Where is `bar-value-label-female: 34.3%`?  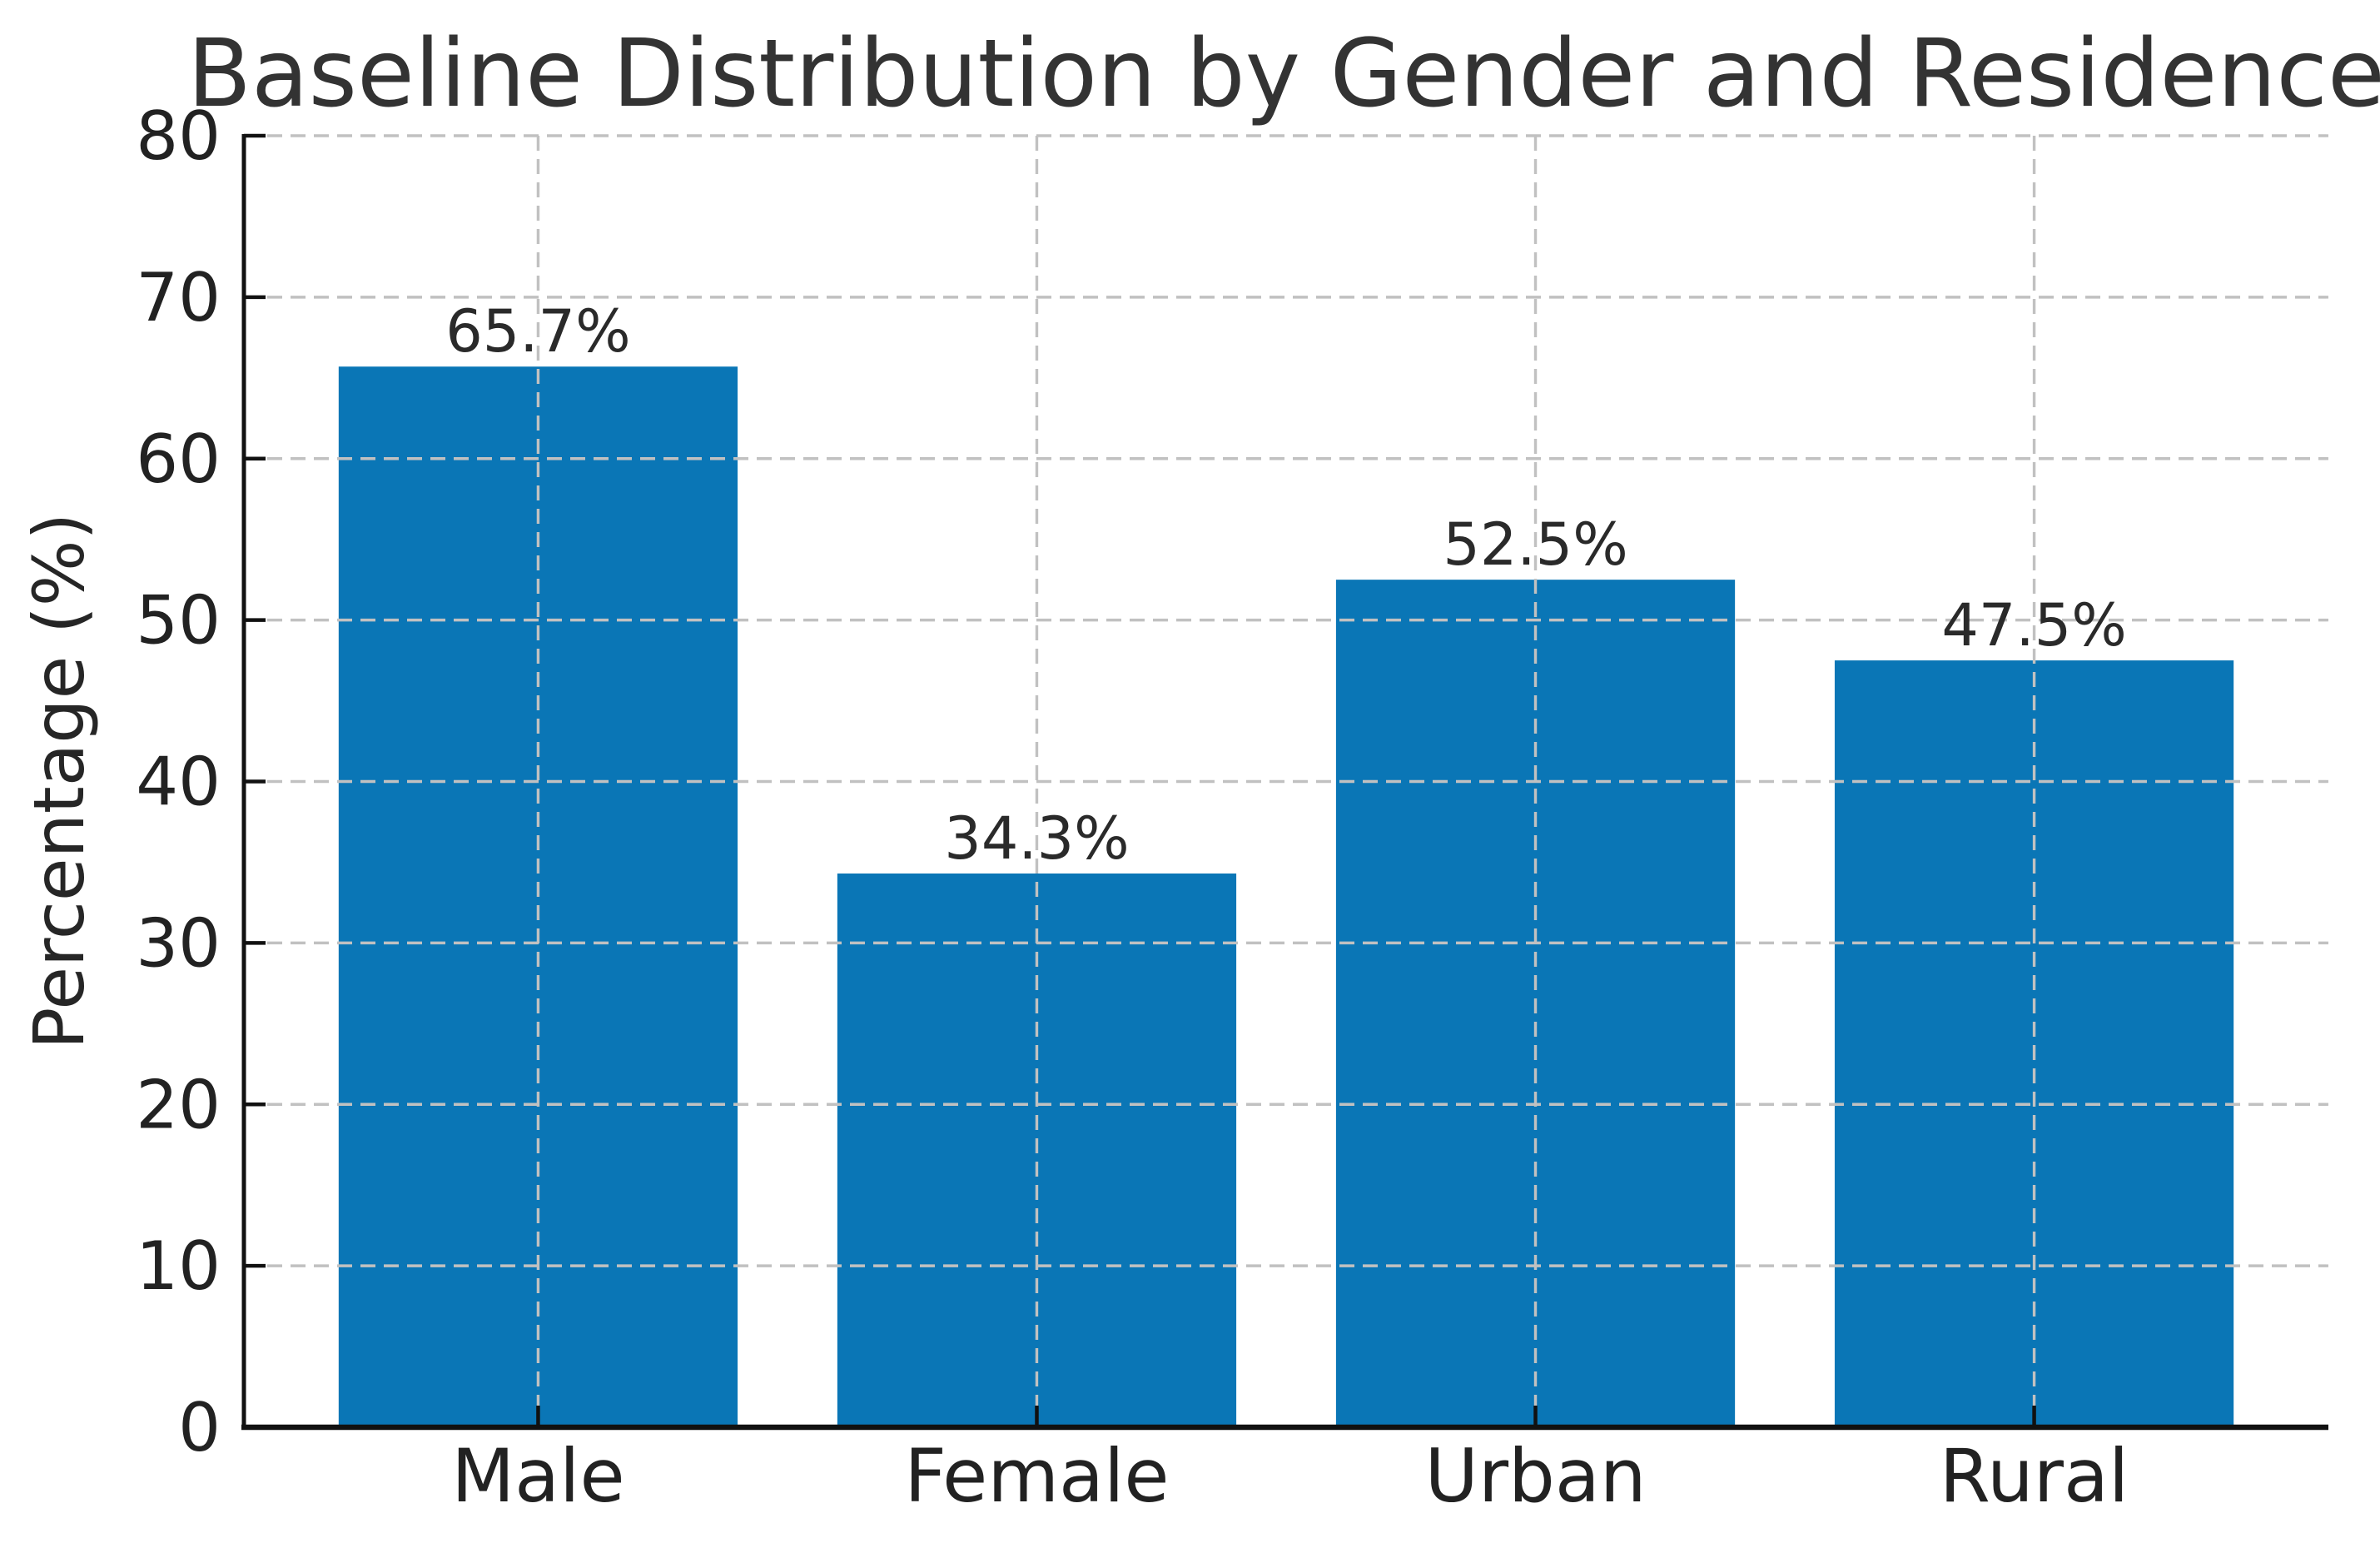 bar-value-label-female: 34.3% is located at coordinates (1036, 839).